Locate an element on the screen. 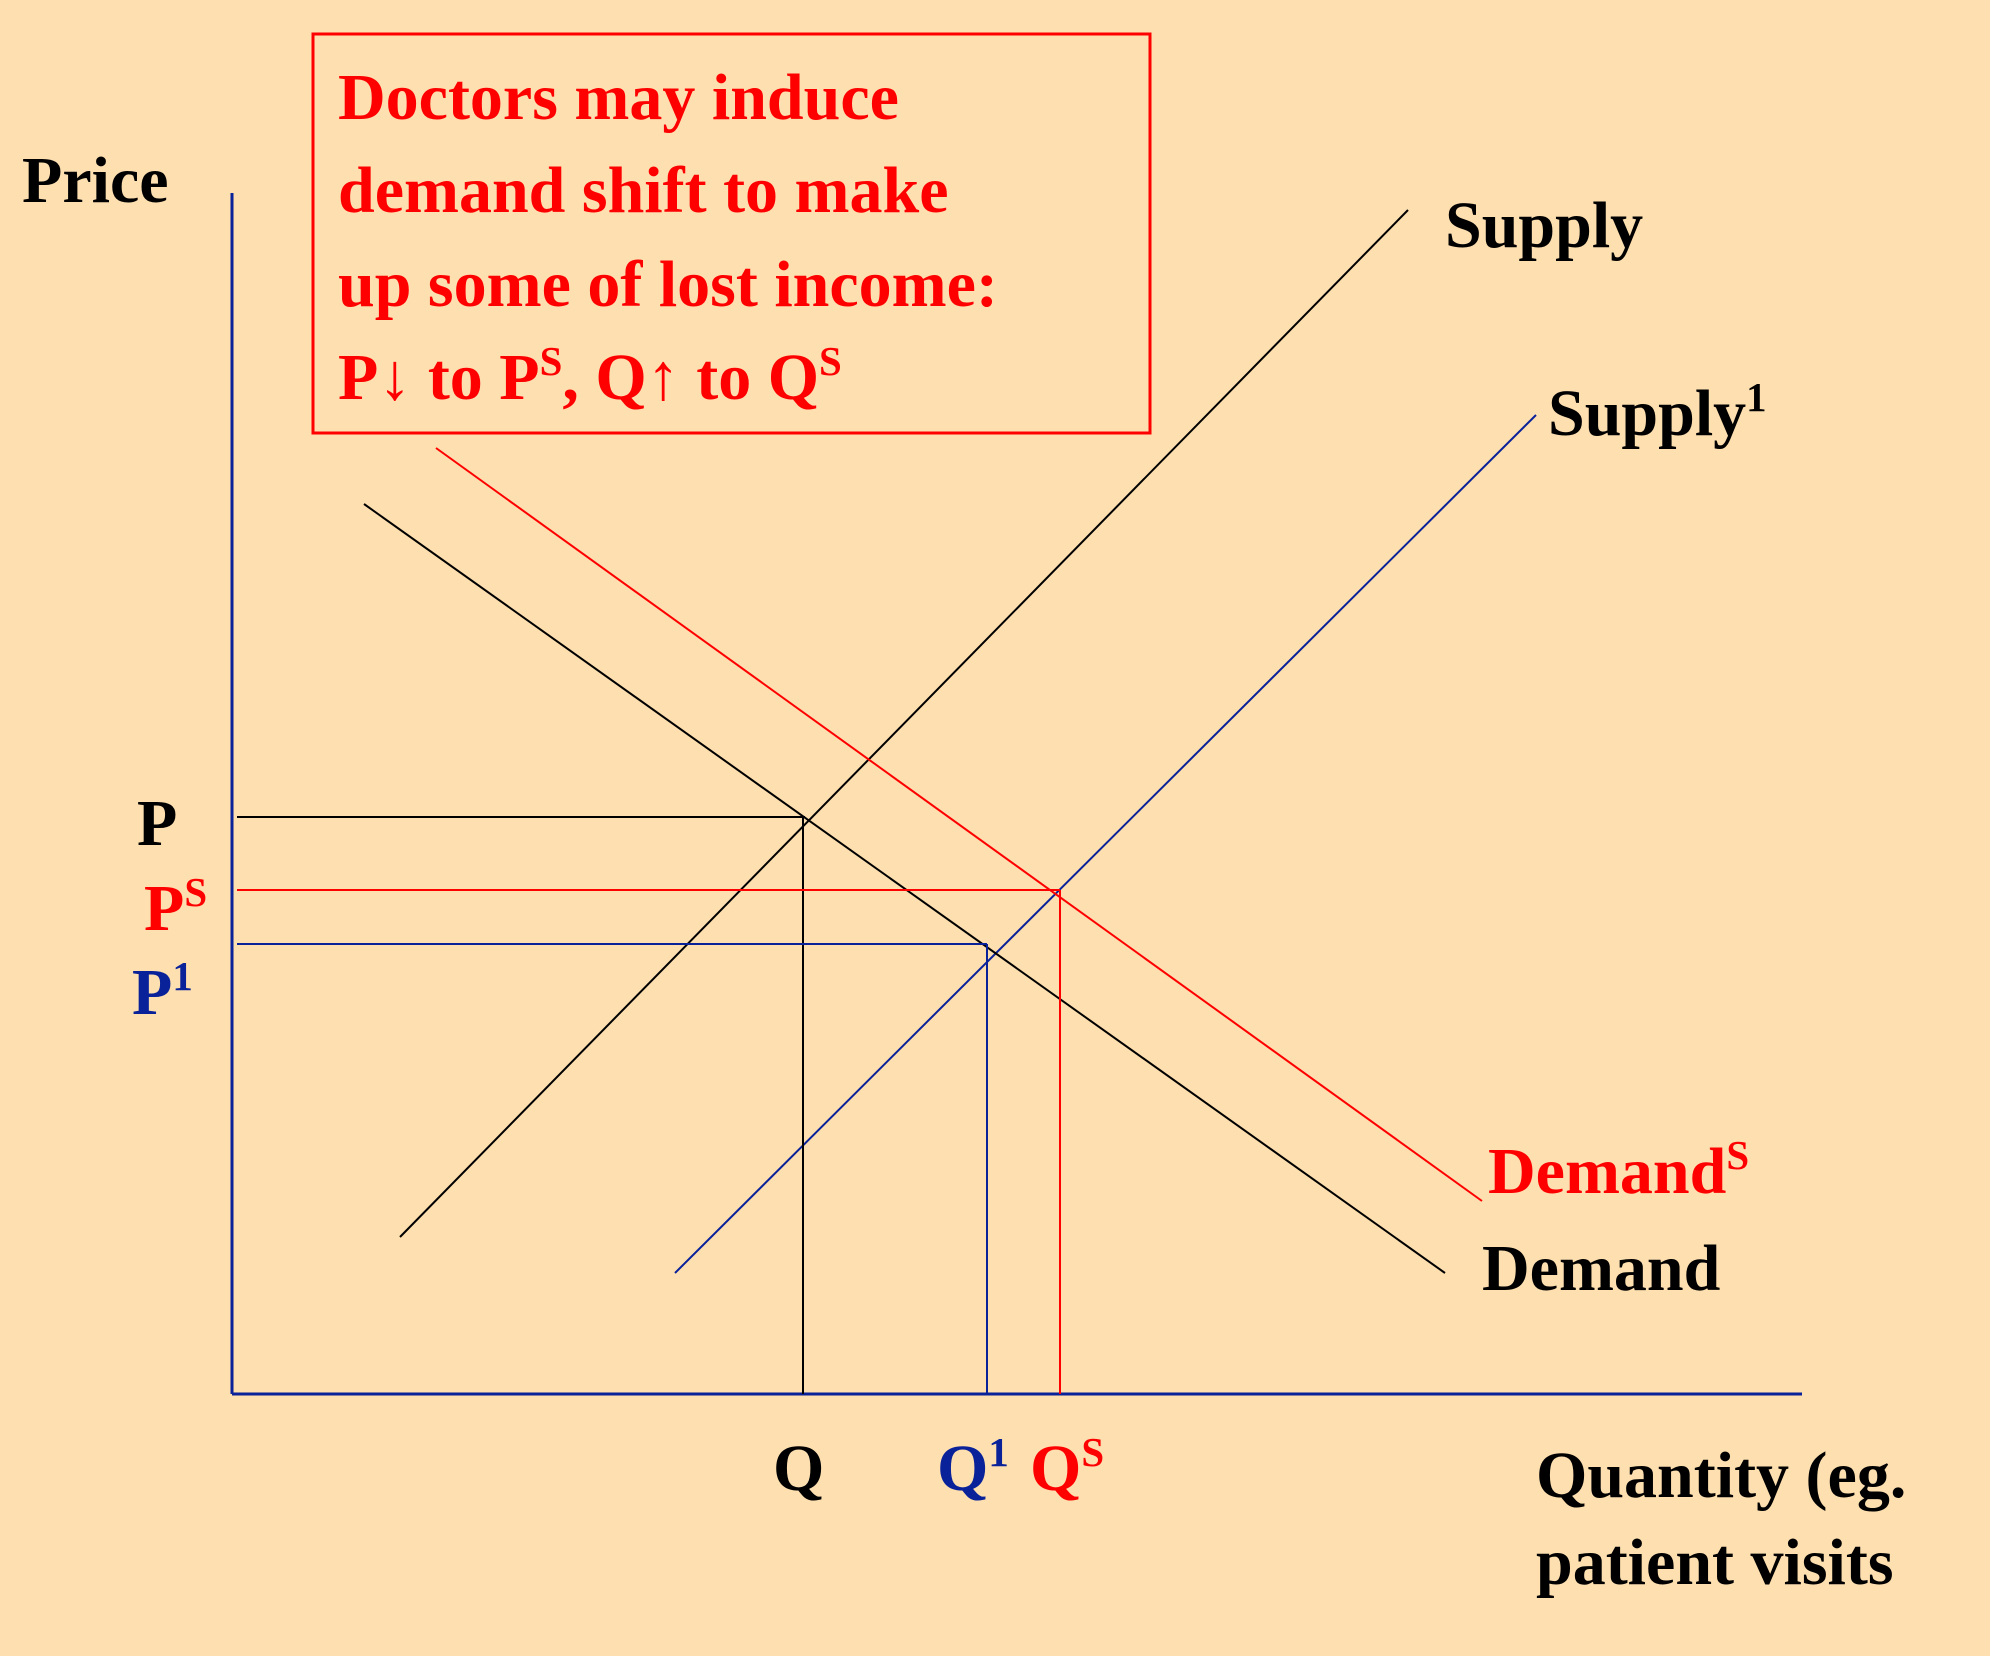 This screenshot has height=1656, width=1990. demand-label: Demand is located at coordinates (1601, 1268).